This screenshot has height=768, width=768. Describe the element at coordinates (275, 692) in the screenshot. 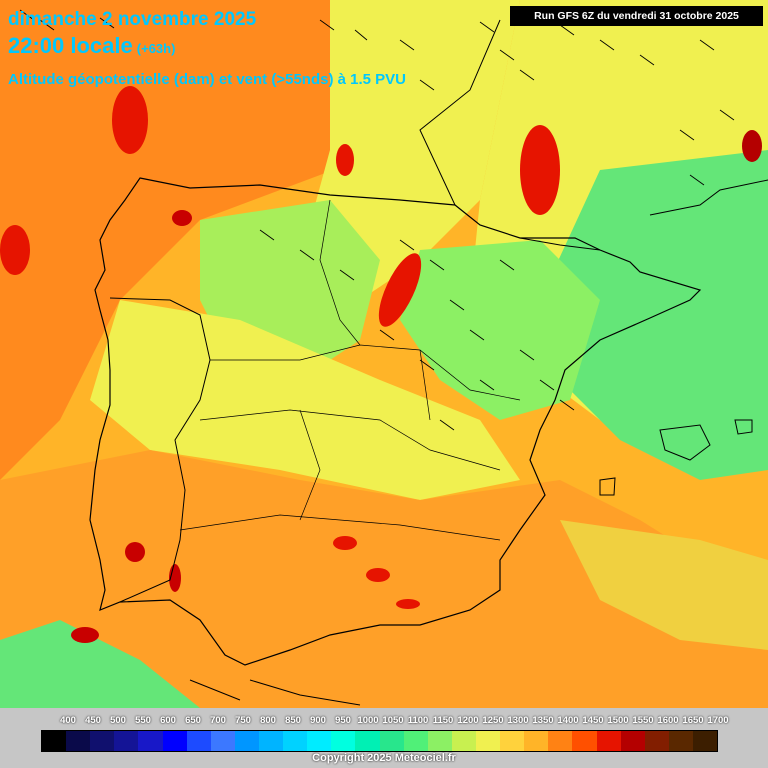

I see `morocco-coast` at that location.